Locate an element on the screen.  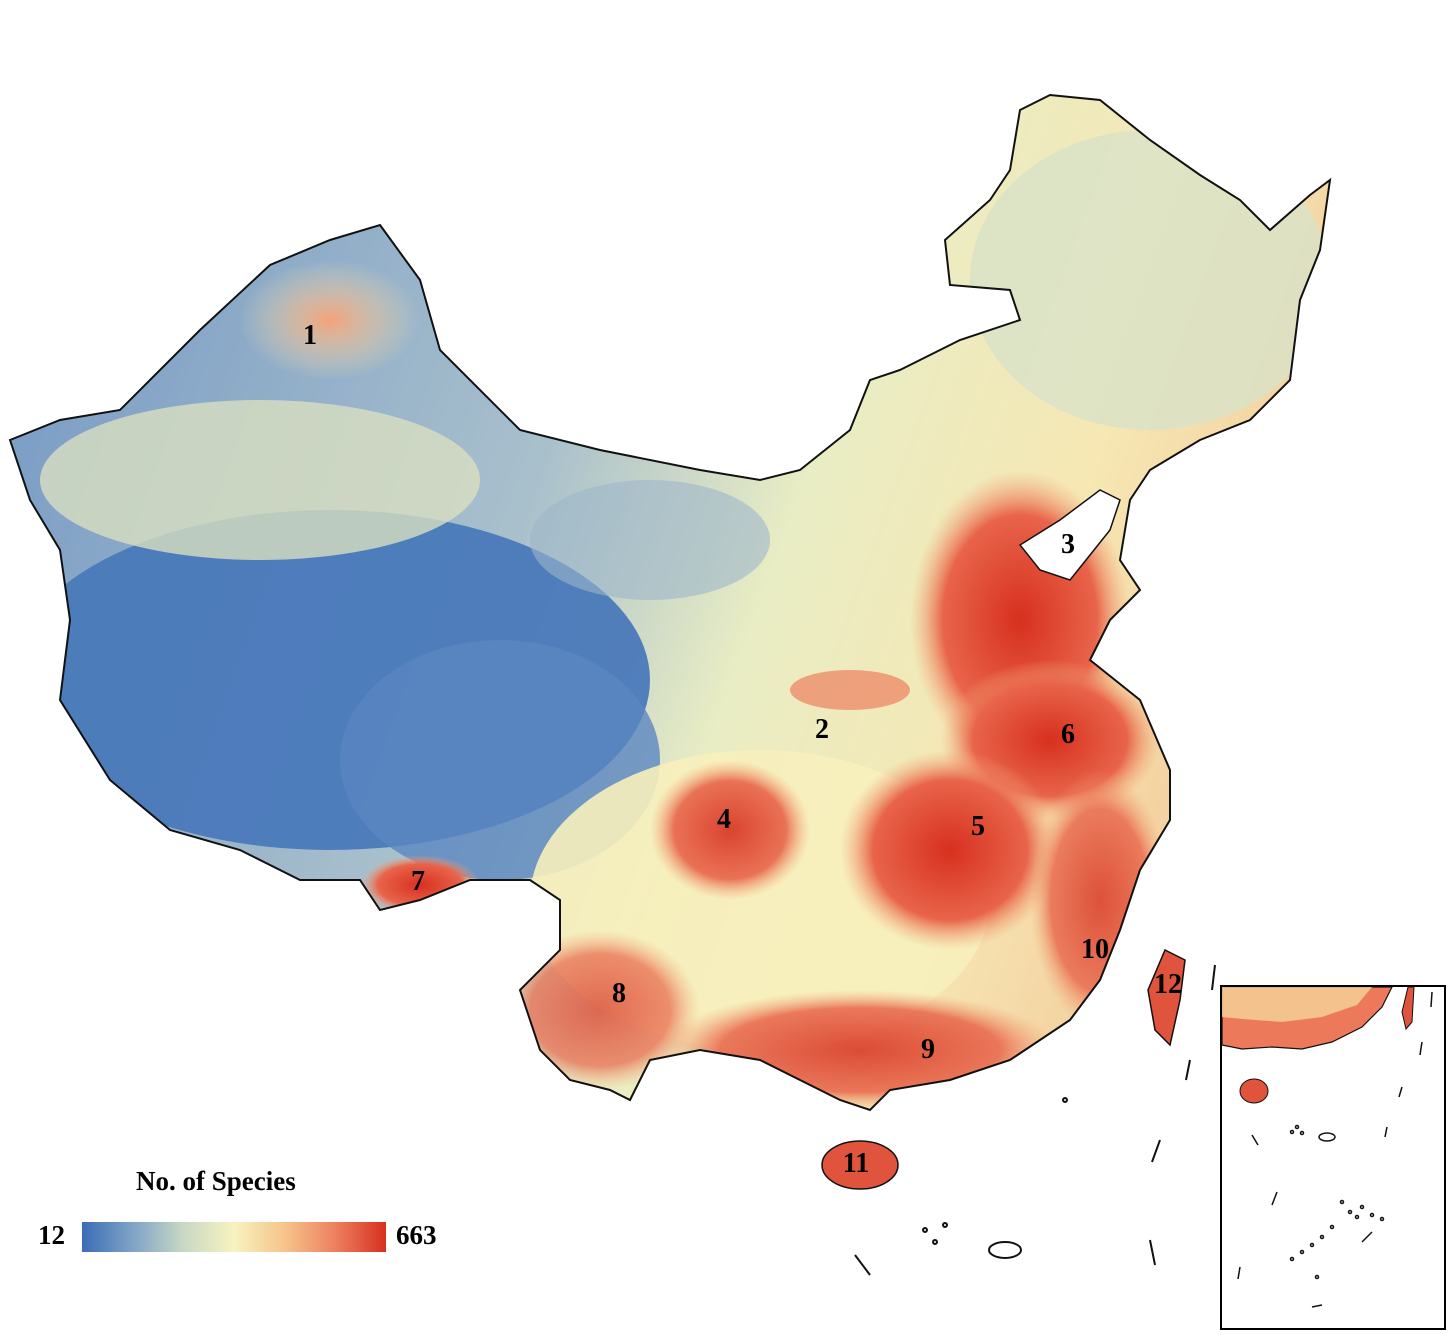
taiwan-island is located at coordinates (1166, 997).